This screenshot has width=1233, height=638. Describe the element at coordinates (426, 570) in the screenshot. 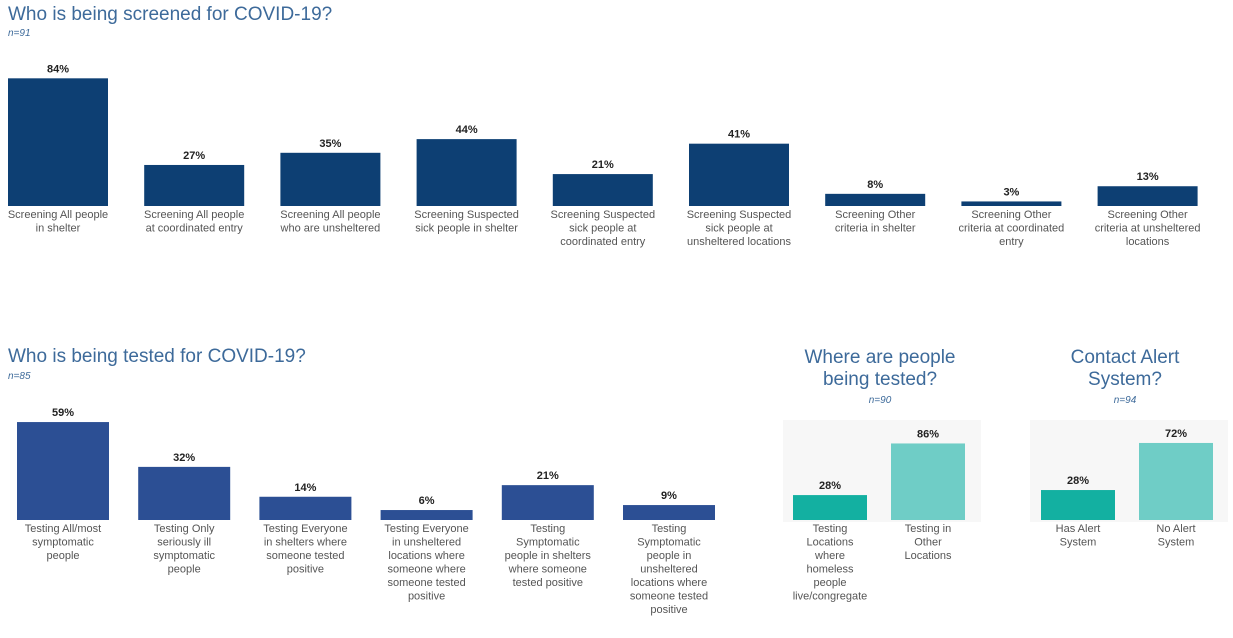

I see `tested-category-label-line: someone where` at that location.